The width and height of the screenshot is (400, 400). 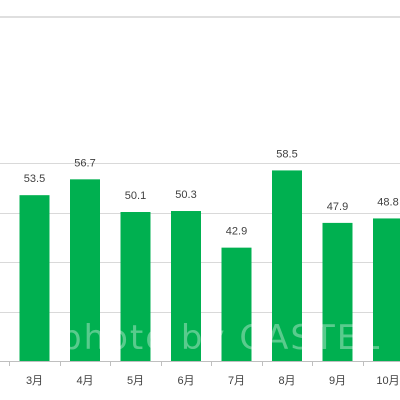 What do you see at coordinates (236, 381) in the screenshot?
I see `x-tick-label: 7月` at bounding box center [236, 381].